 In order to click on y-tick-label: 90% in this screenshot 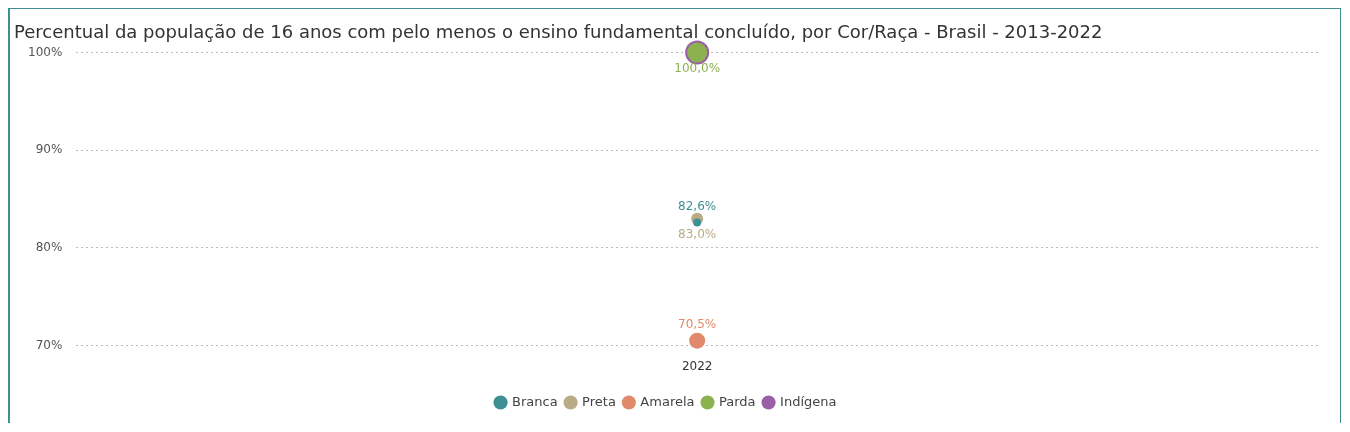, I will do `click(49, 149)`.